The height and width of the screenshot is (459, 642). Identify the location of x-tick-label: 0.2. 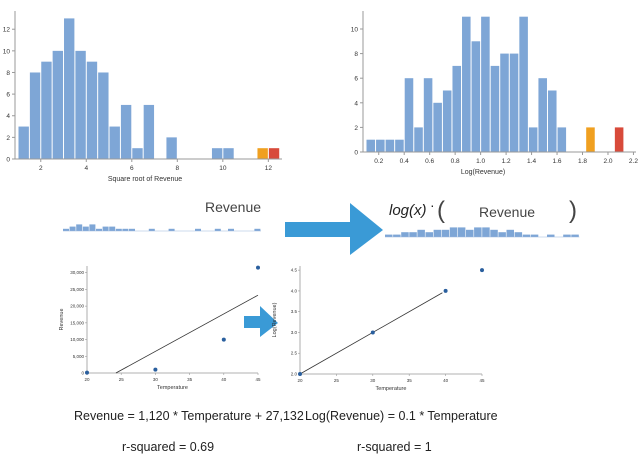
(378, 161).